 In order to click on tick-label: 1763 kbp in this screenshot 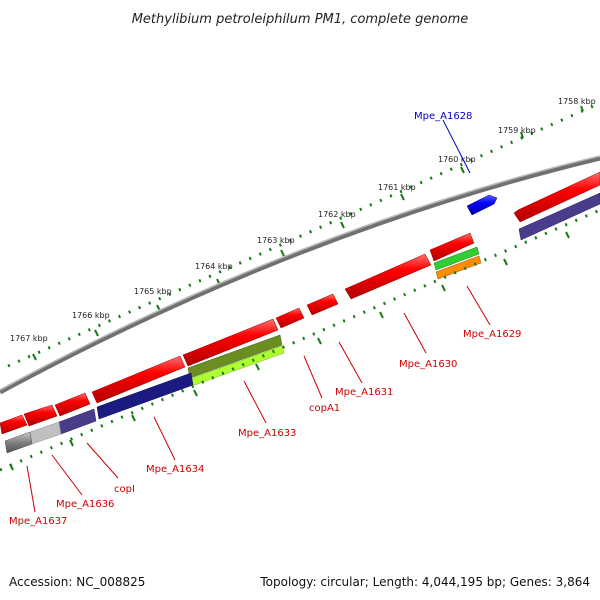, I will do `click(276, 240)`.